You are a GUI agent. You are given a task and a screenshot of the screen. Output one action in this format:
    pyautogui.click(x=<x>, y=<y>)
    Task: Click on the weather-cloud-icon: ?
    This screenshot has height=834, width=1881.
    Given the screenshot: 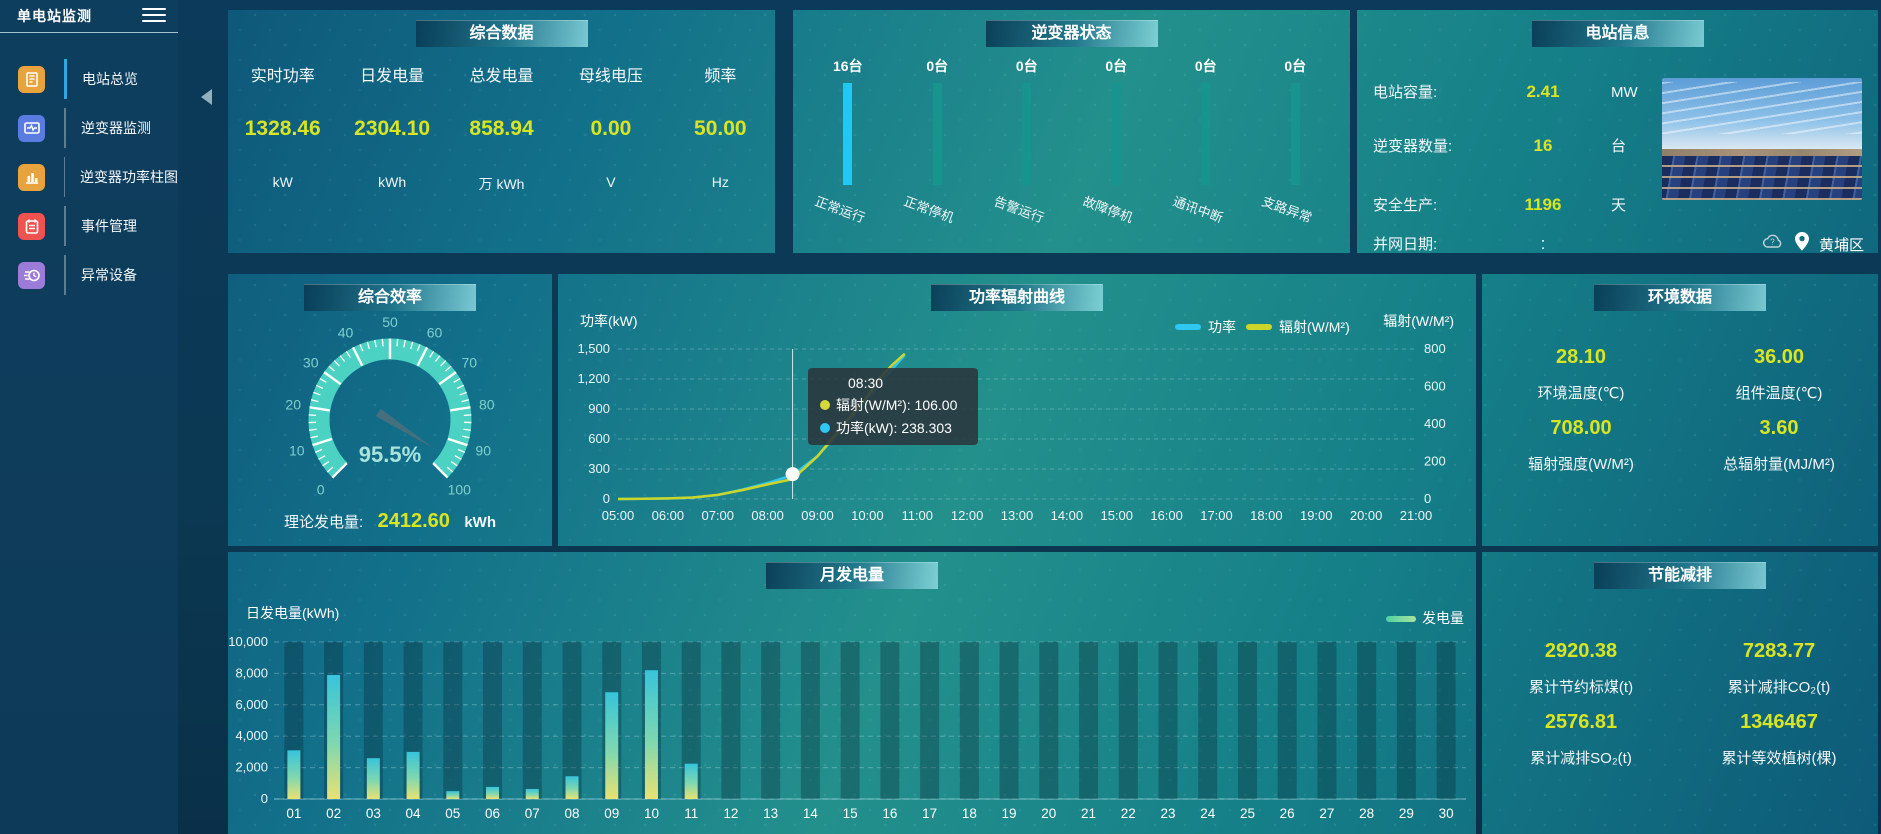 What is the action you would take?
    pyautogui.click(x=1773, y=244)
    